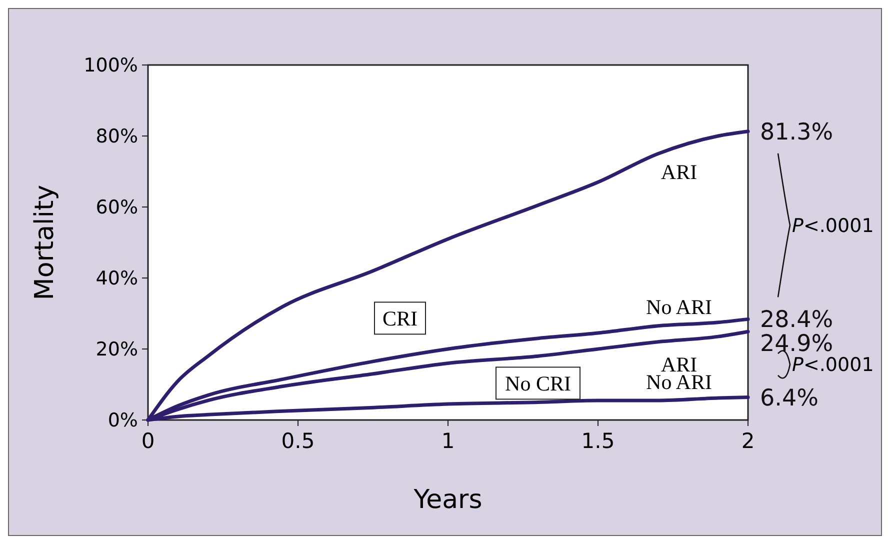 The image size is (890, 544). What do you see at coordinates (45, 242) in the screenshot?
I see `y-axis-title: Mortality` at bounding box center [45, 242].